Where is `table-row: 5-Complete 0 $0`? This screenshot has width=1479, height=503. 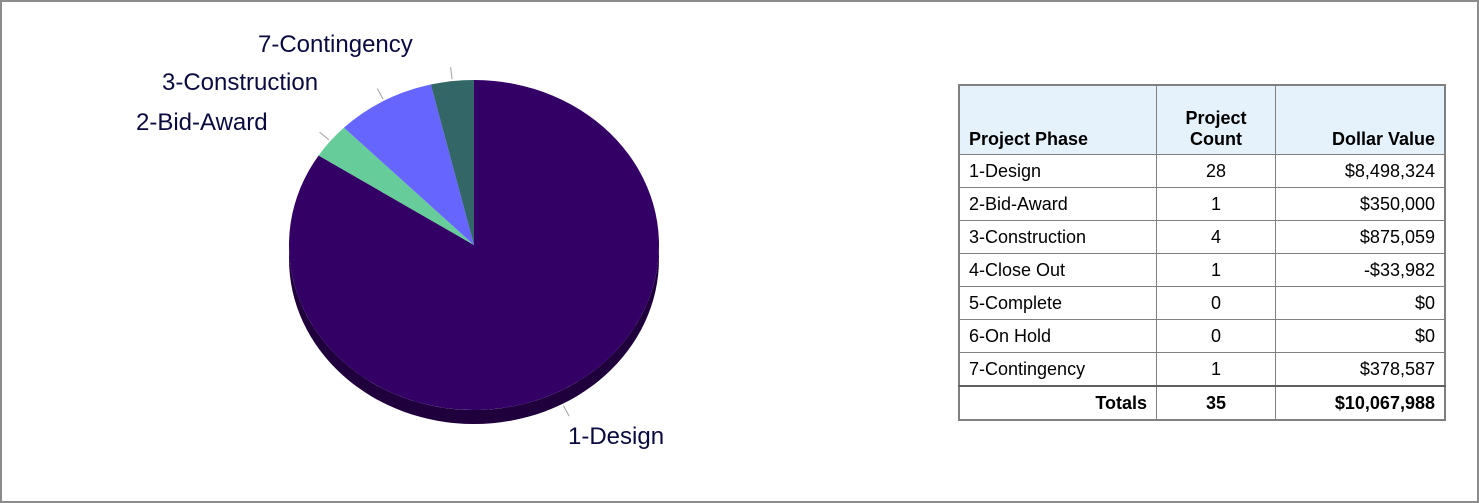
table-row: 5-Complete 0 $0 is located at coordinates (1202, 303).